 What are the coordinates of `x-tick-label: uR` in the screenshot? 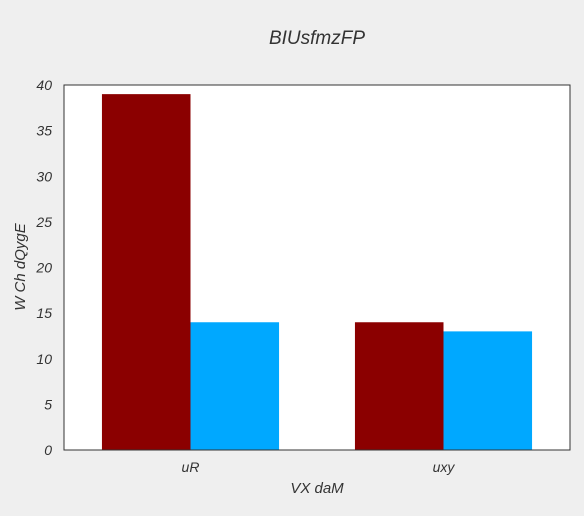 It's located at (191, 467).